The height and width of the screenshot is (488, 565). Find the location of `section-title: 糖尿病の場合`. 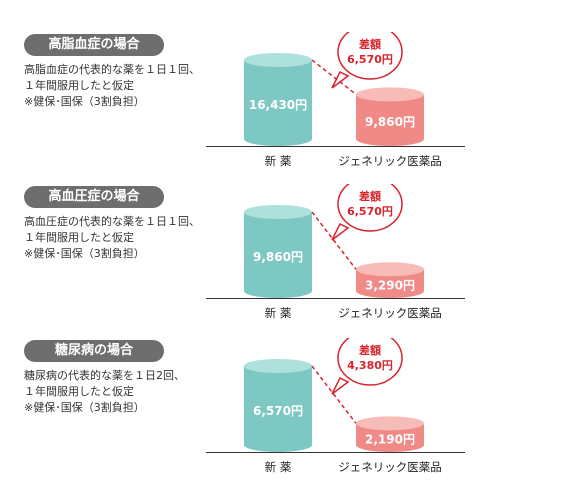

section-title: 糖尿病の場合 is located at coordinates (94, 351).